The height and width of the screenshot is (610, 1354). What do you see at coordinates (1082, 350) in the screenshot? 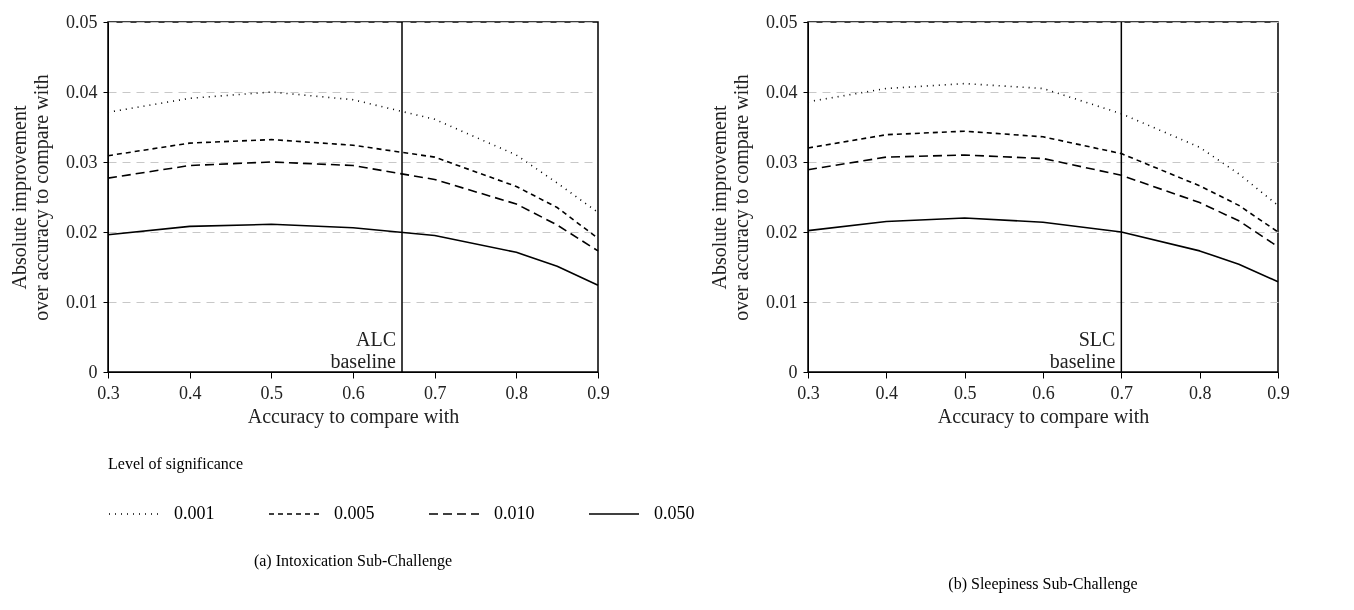
I see `ref-line-label: SLC baseline` at bounding box center [1082, 350].